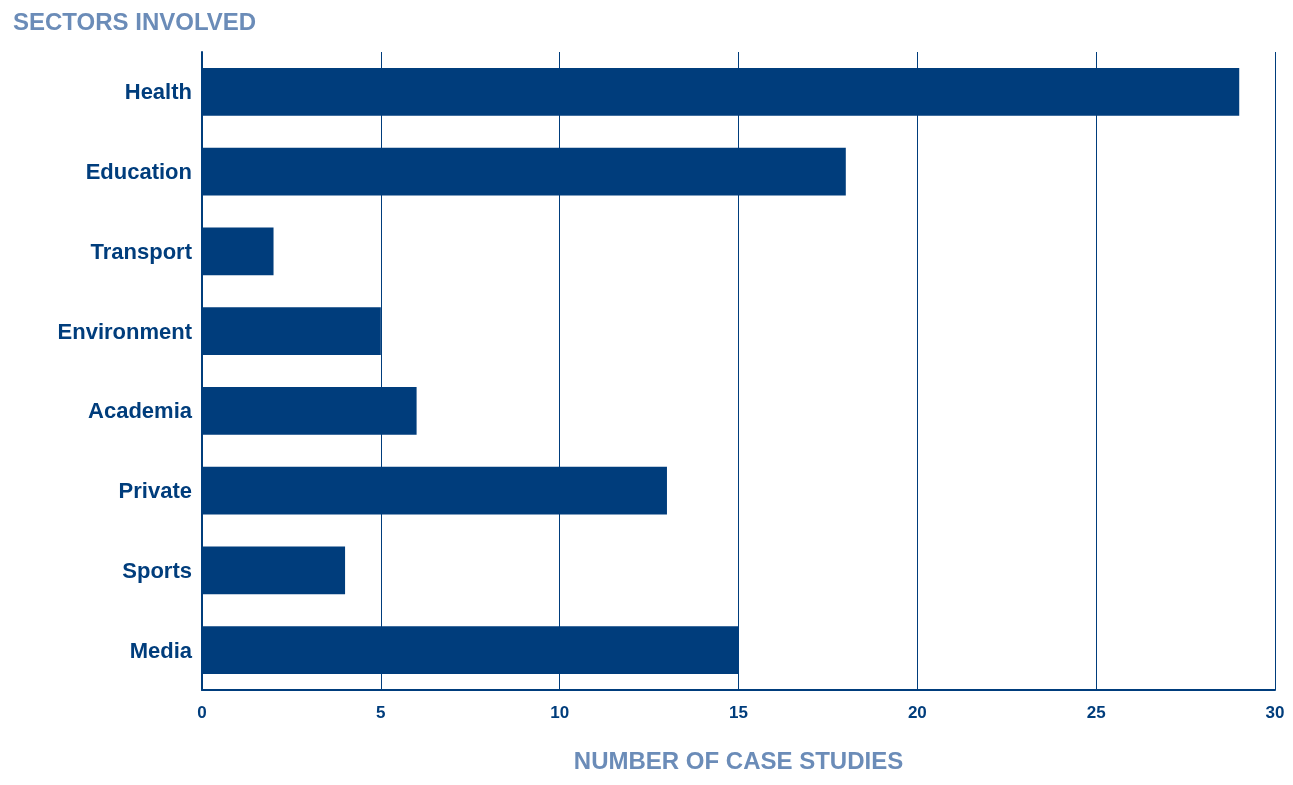 This screenshot has width=1293, height=785. What do you see at coordinates (125, 331) in the screenshot?
I see `y-tick-label: Environment` at bounding box center [125, 331].